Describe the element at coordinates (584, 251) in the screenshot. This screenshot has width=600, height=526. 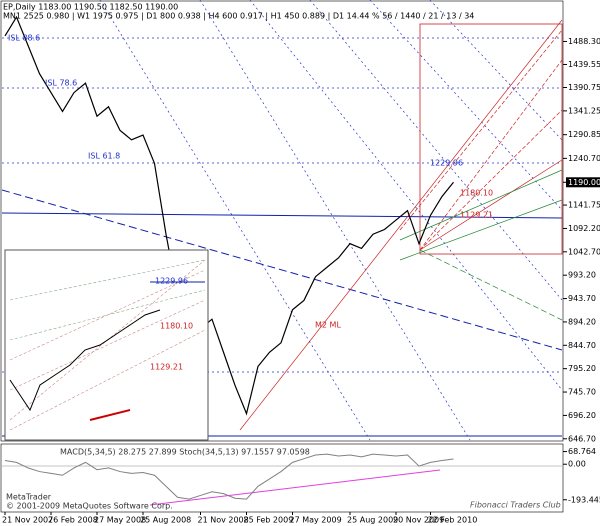
I see `y-tick-label: 1042.70` at that location.